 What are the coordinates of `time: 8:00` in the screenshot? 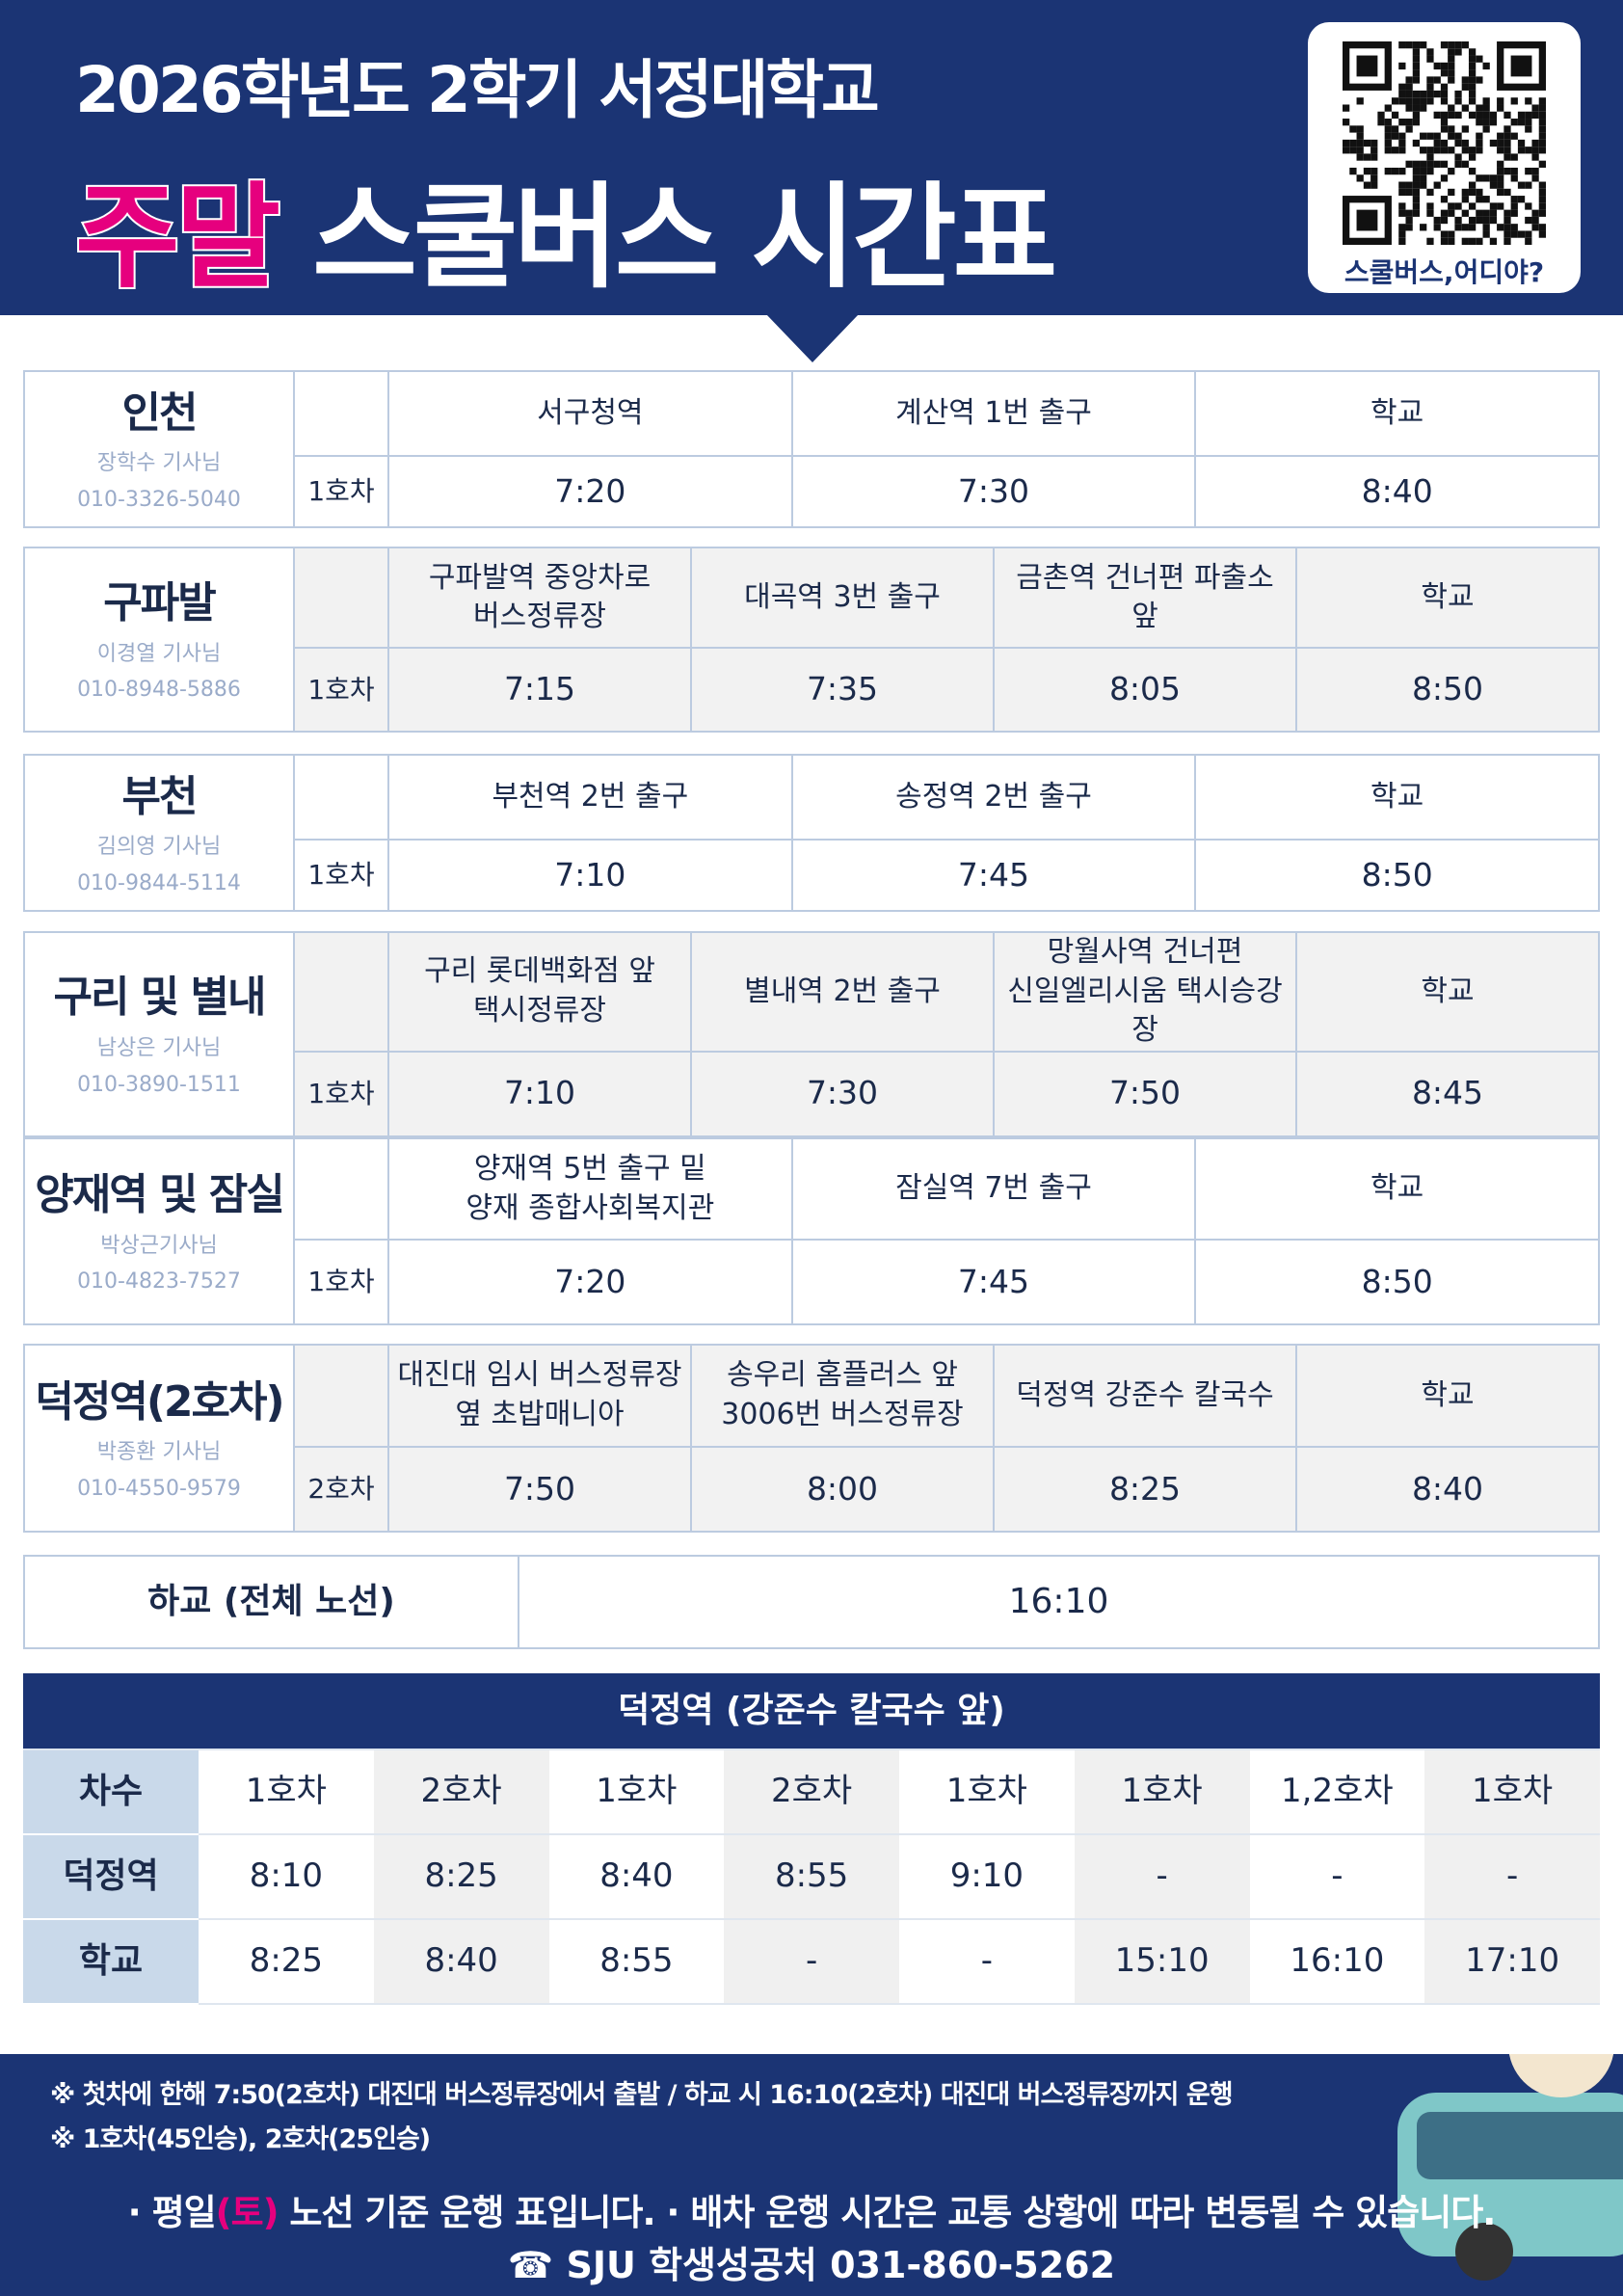 It's located at (842, 1489).